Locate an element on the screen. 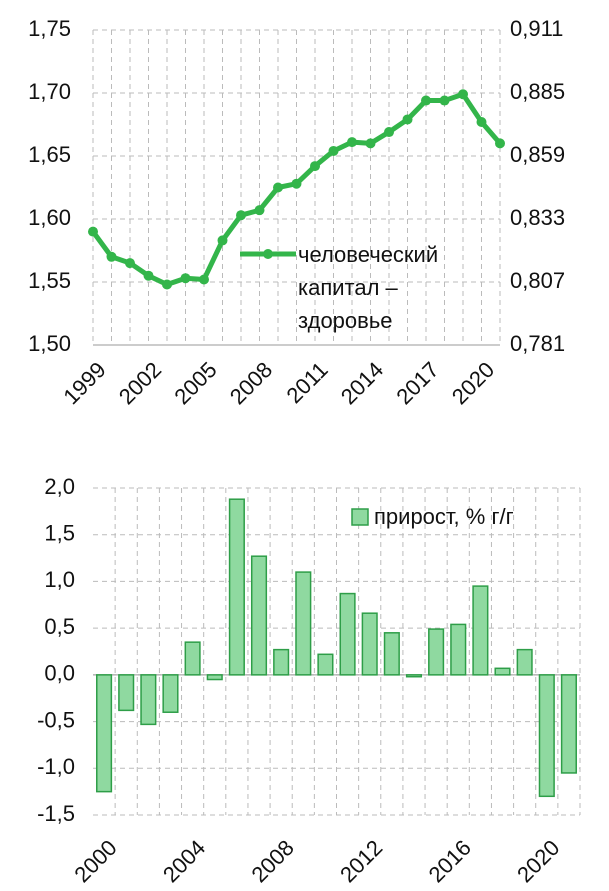  y-tick-label: -1,5 is located at coordinates (56, 813).